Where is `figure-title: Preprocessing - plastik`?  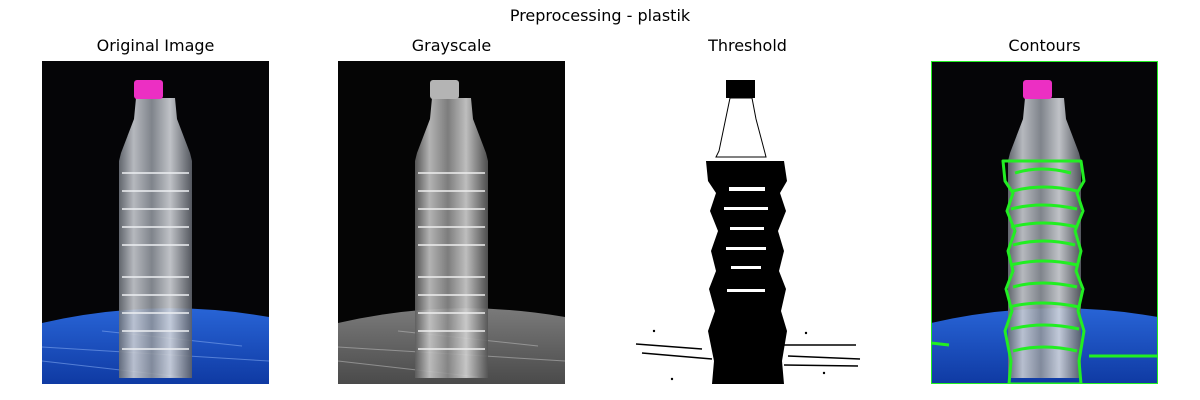 figure-title: Preprocessing - plastik is located at coordinates (600, 15).